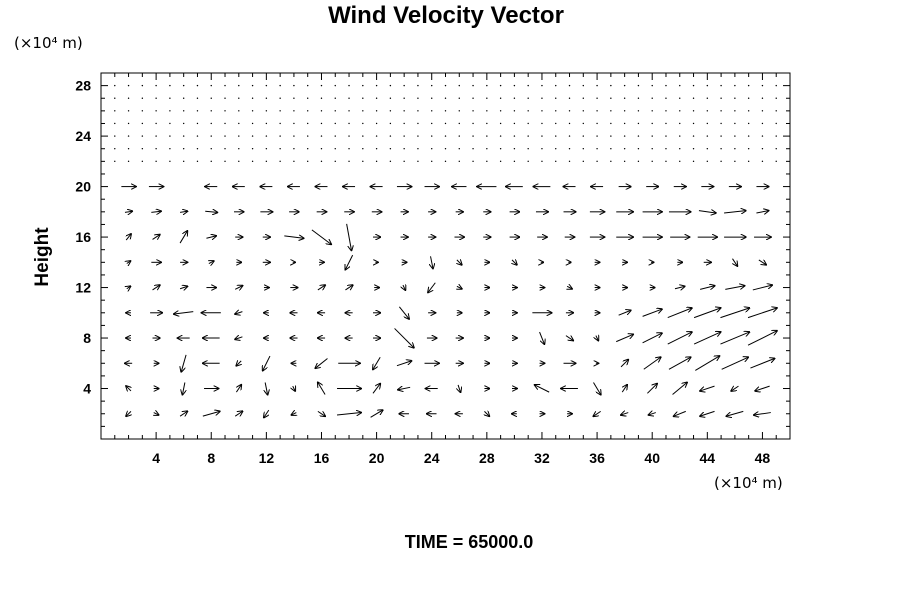  What do you see at coordinates (377, 458) in the screenshot?
I see `x-tick-label: 20` at bounding box center [377, 458].